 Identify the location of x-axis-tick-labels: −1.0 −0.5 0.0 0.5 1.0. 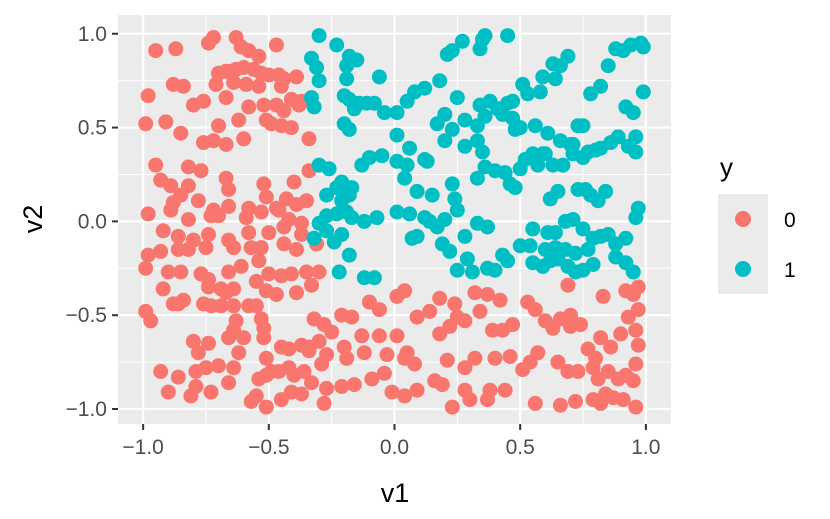
(391, 447).